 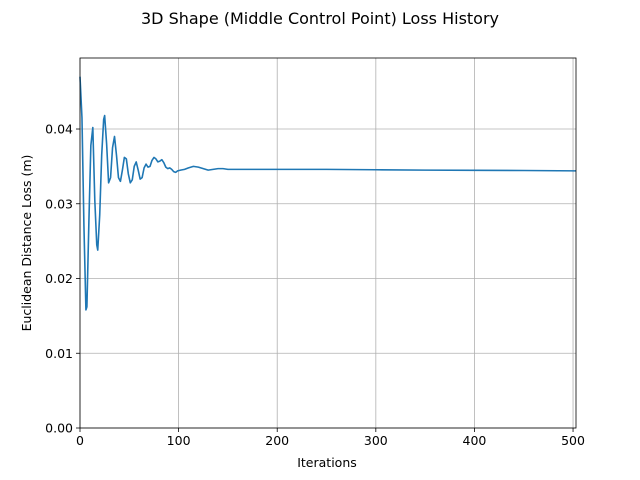 What do you see at coordinates (59, 203) in the screenshot?
I see `y-tick-label: 0.03` at bounding box center [59, 203].